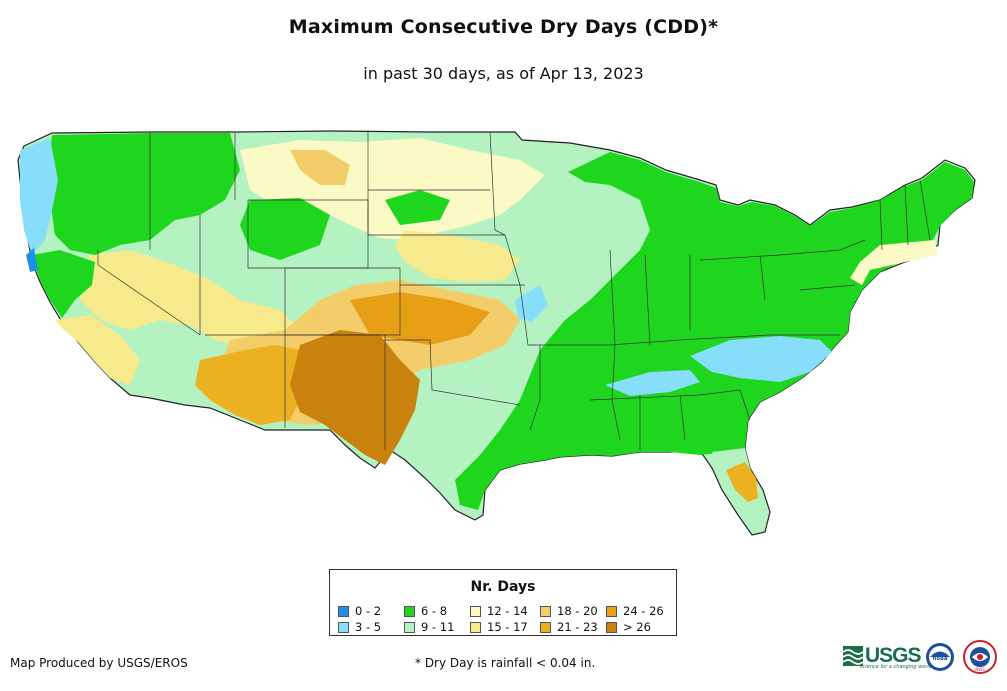 The width and height of the screenshot is (1007, 691). What do you see at coordinates (853, 656) in the screenshot?
I see `usgs-wave-icon` at bounding box center [853, 656].